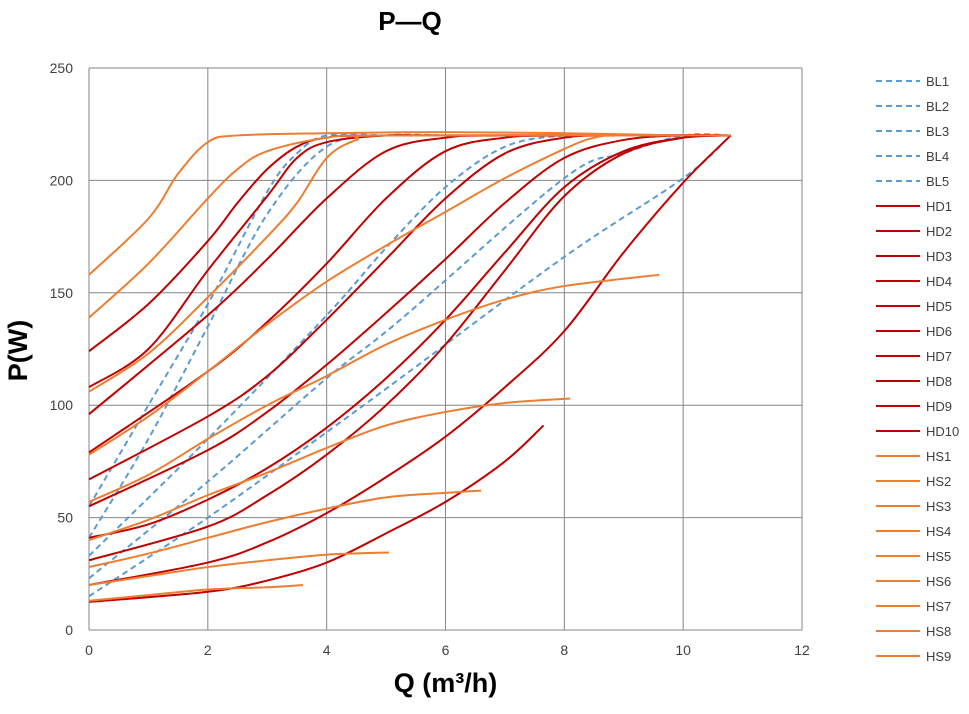  I want to click on legend-label: HD3, so click(939, 256).